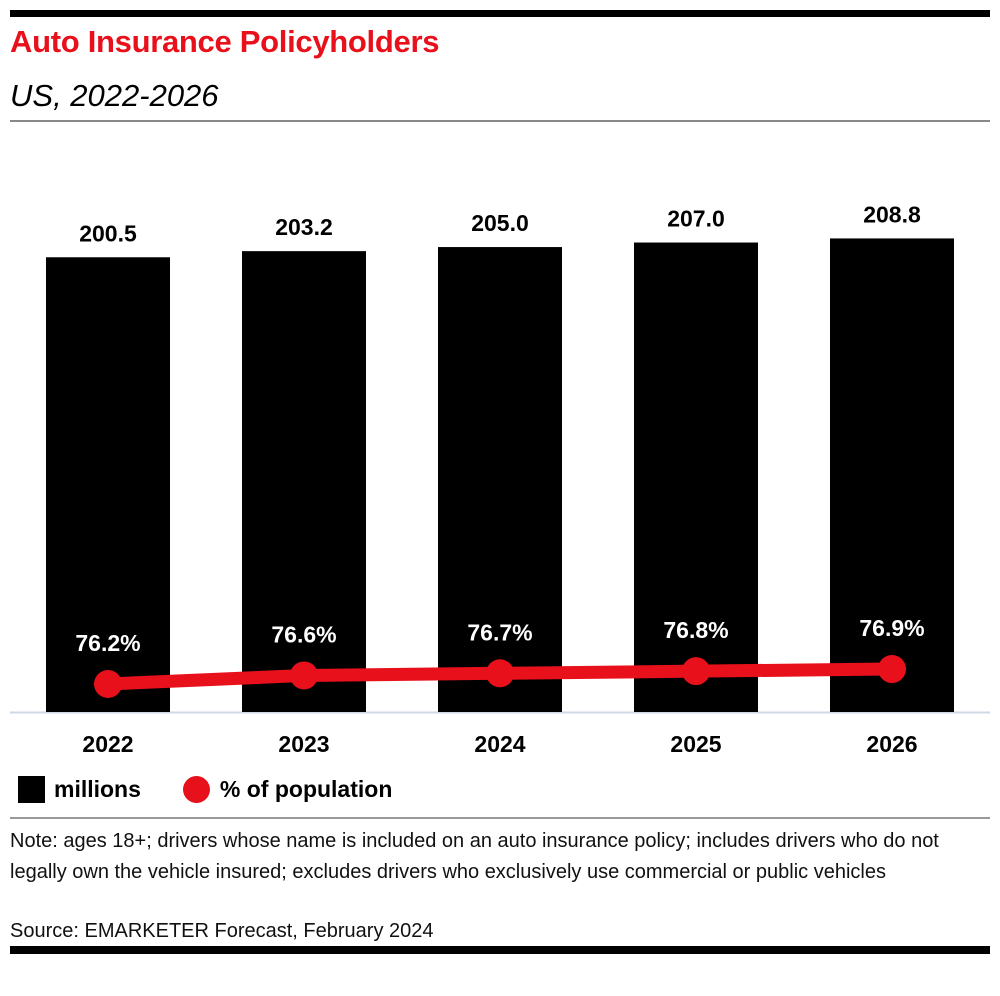 The width and height of the screenshot is (1000, 996). I want to click on bottom-rule, so click(500, 950).